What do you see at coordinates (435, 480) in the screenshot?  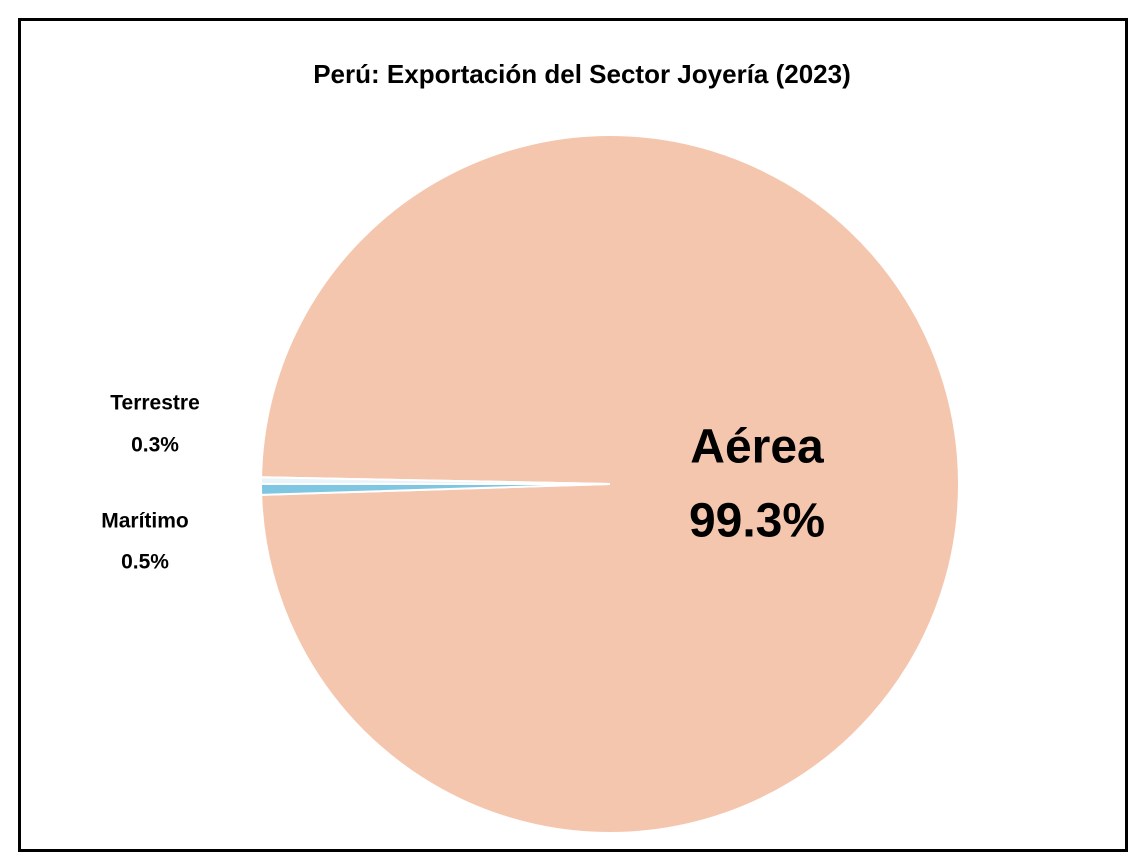 I see `pie-slice` at bounding box center [435, 480].